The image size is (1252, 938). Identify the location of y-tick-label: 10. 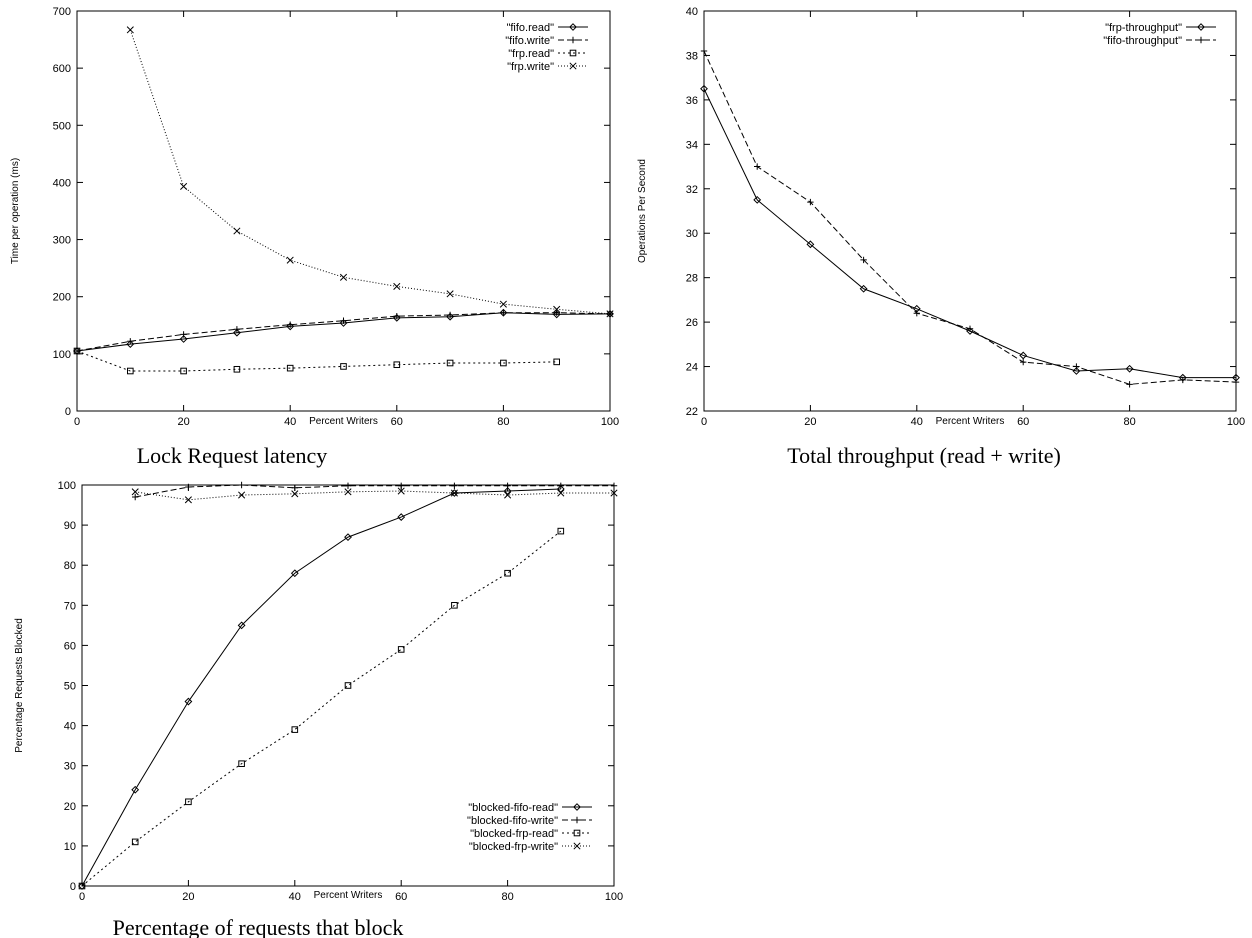
(70, 847).